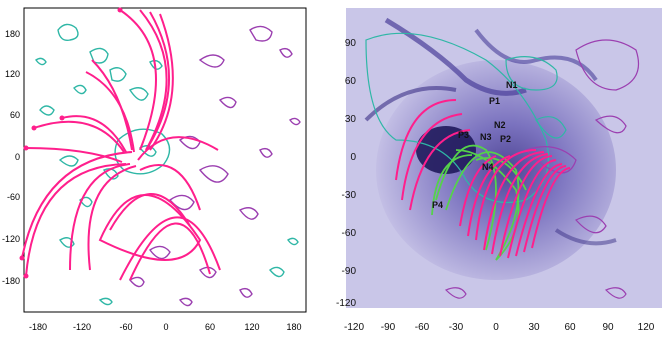 The width and height of the screenshot is (664, 341). What do you see at coordinates (349, 233) in the screenshot?
I see `right-ytick: -60` at bounding box center [349, 233].